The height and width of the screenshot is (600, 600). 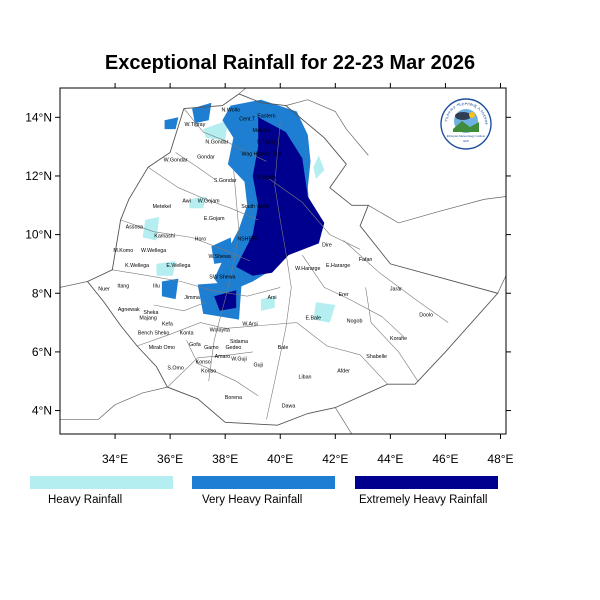 What do you see at coordinates (206, 157) in the screenshot?
I see `region-label: Gondar` at bounding box center [206, 157].